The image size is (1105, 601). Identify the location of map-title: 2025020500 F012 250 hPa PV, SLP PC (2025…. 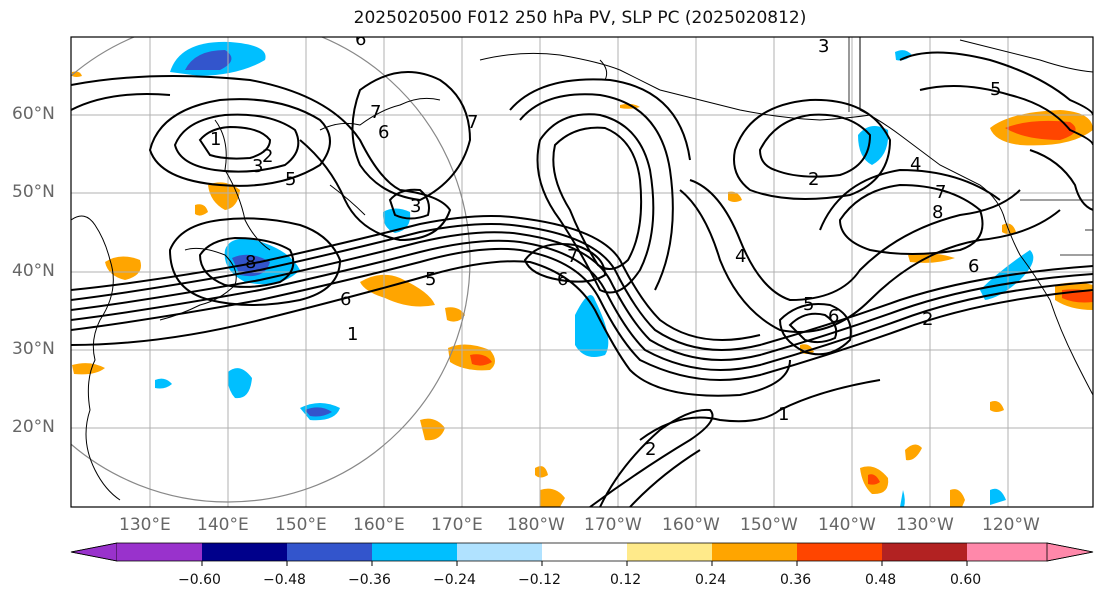
(580, 18).